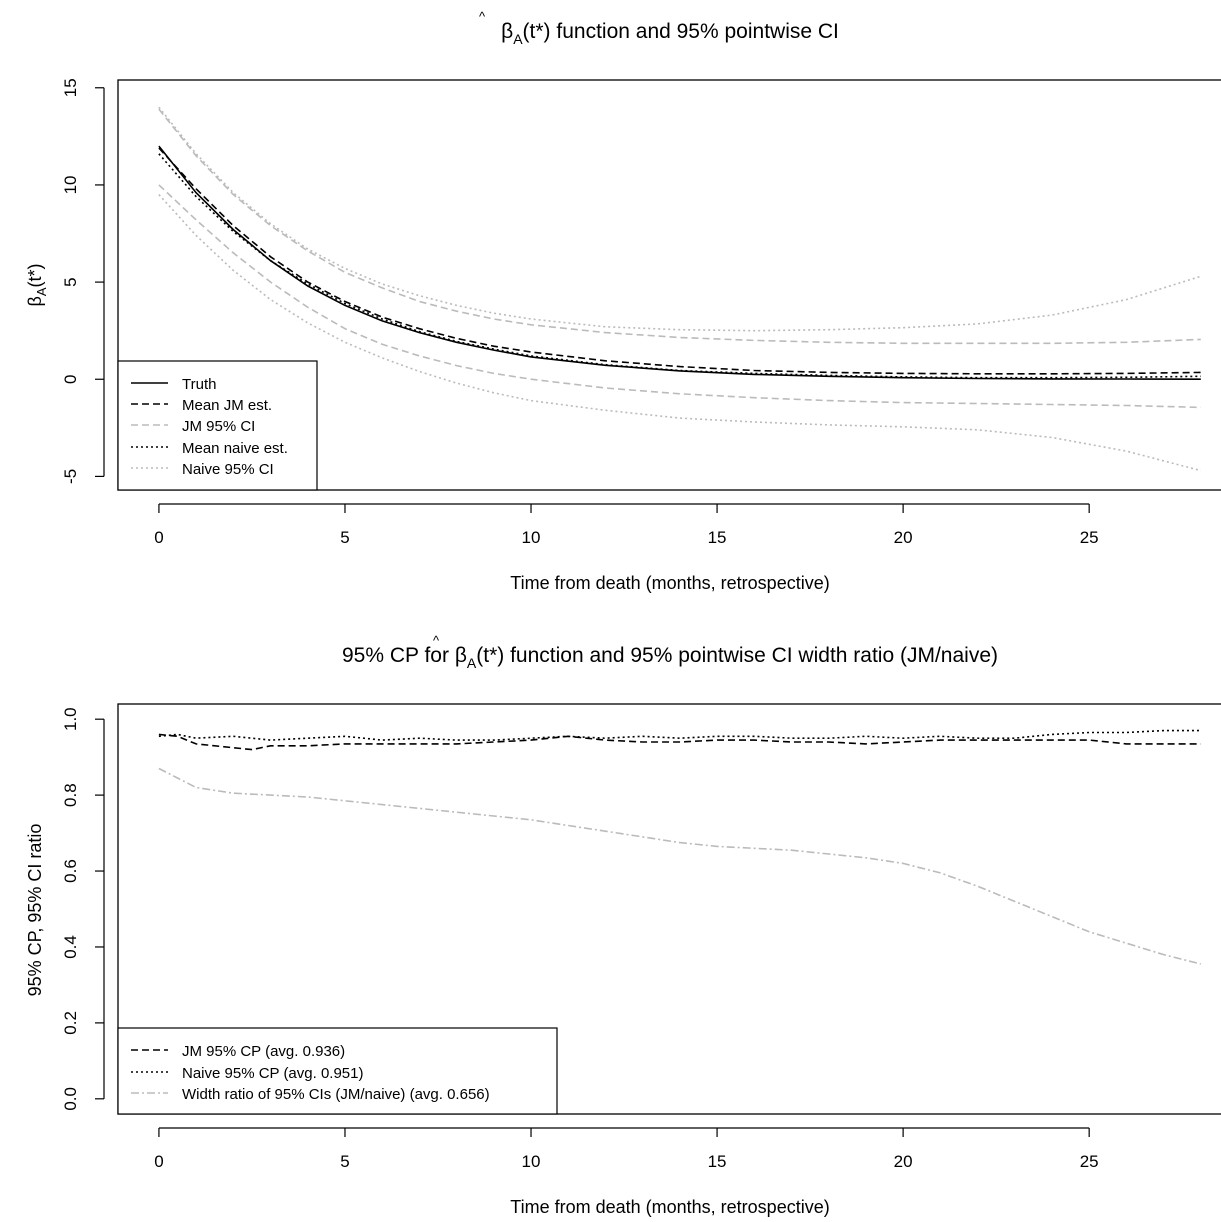 The height and width of the screenshot is (1222, 1221). I want to click on legend-label-truth: Truth, so click(199, 384).